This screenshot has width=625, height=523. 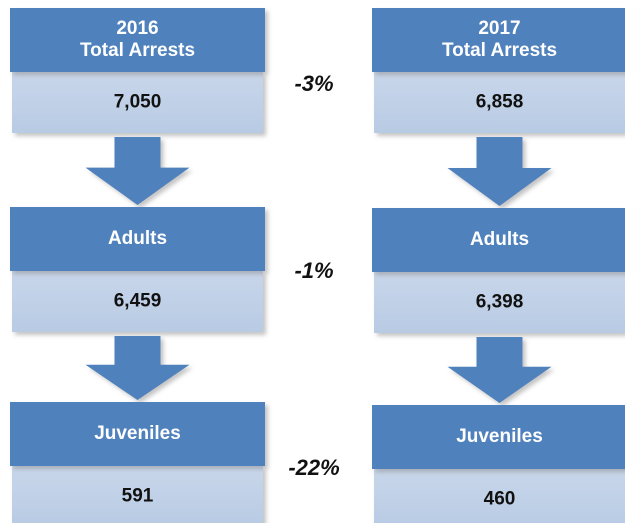 I want to click on change-text: -1%, so click(x=313, y=270).